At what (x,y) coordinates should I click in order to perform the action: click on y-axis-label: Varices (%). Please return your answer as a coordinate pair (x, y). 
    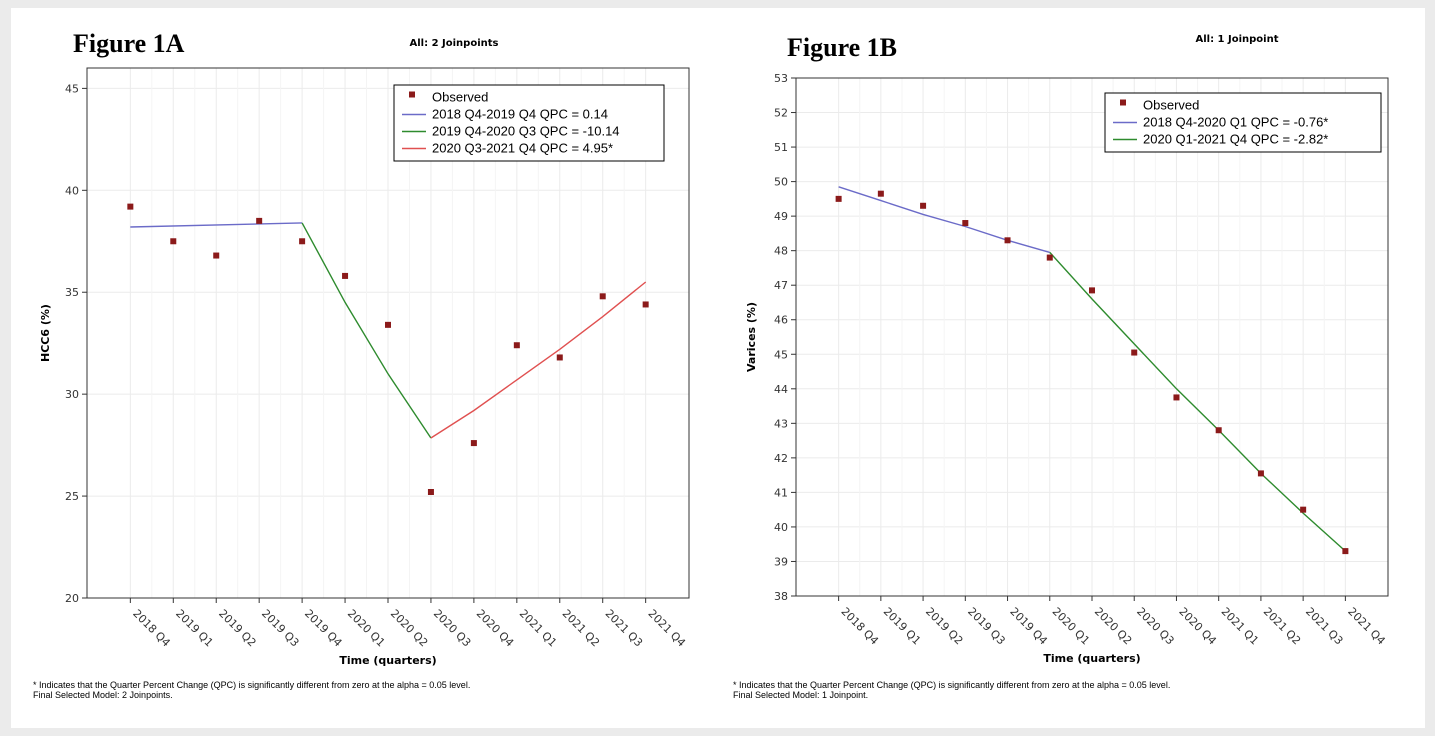
    Looking at the image, I should click on (751, 337).